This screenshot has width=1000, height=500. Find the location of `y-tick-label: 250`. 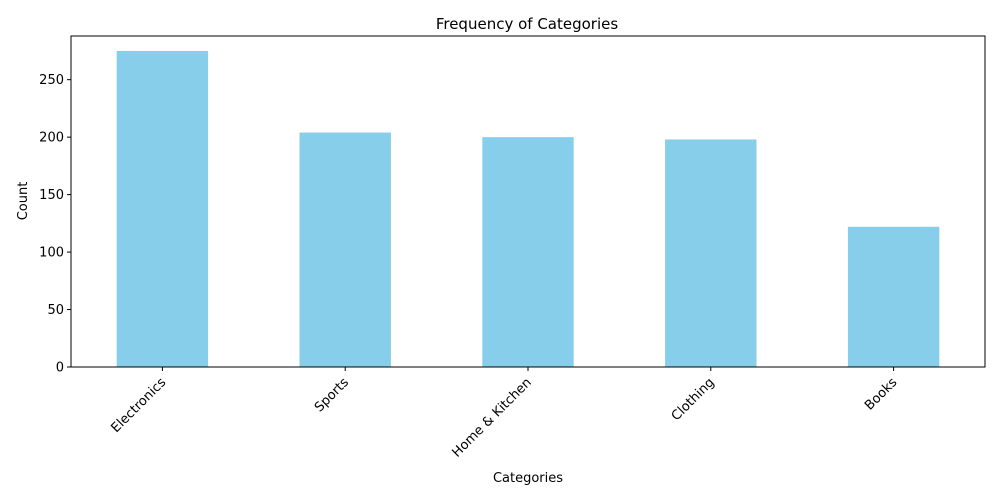

y-tick-label: 250 is located at coordinates (51, 80).